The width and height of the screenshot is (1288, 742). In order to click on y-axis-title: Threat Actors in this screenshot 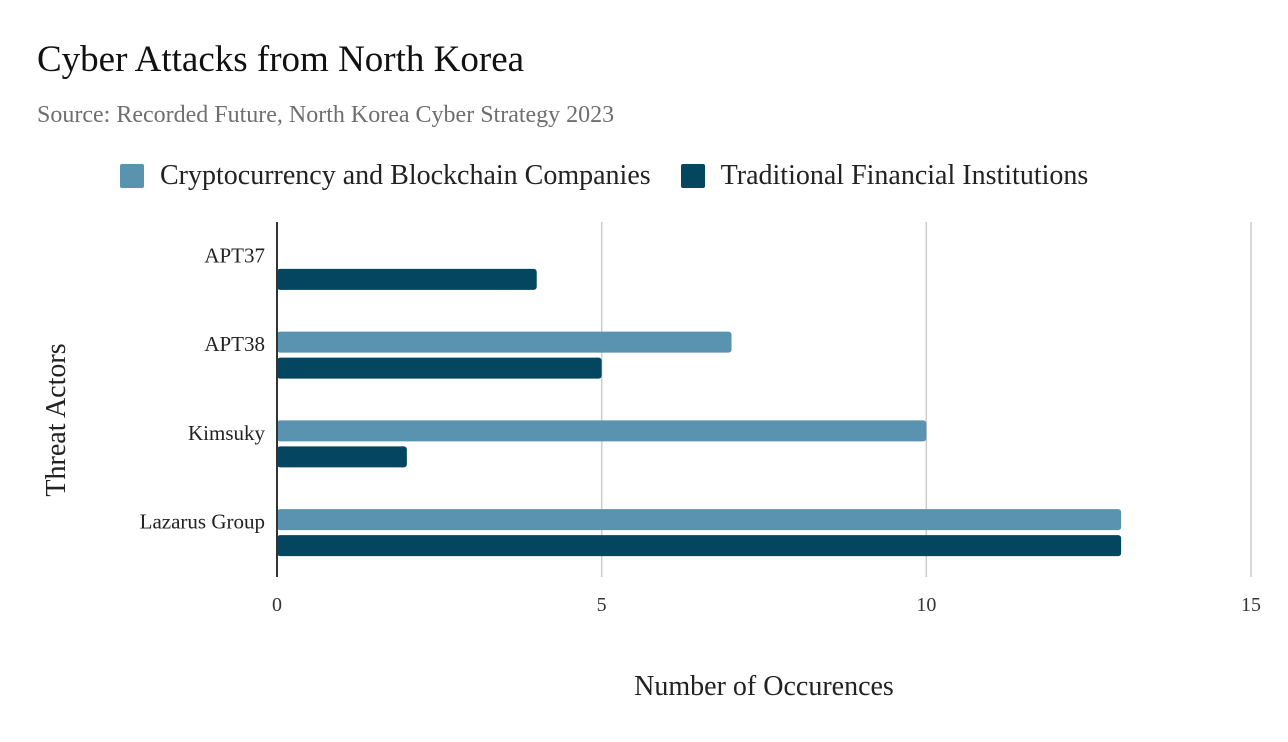, I will do `click(56, 419)`.